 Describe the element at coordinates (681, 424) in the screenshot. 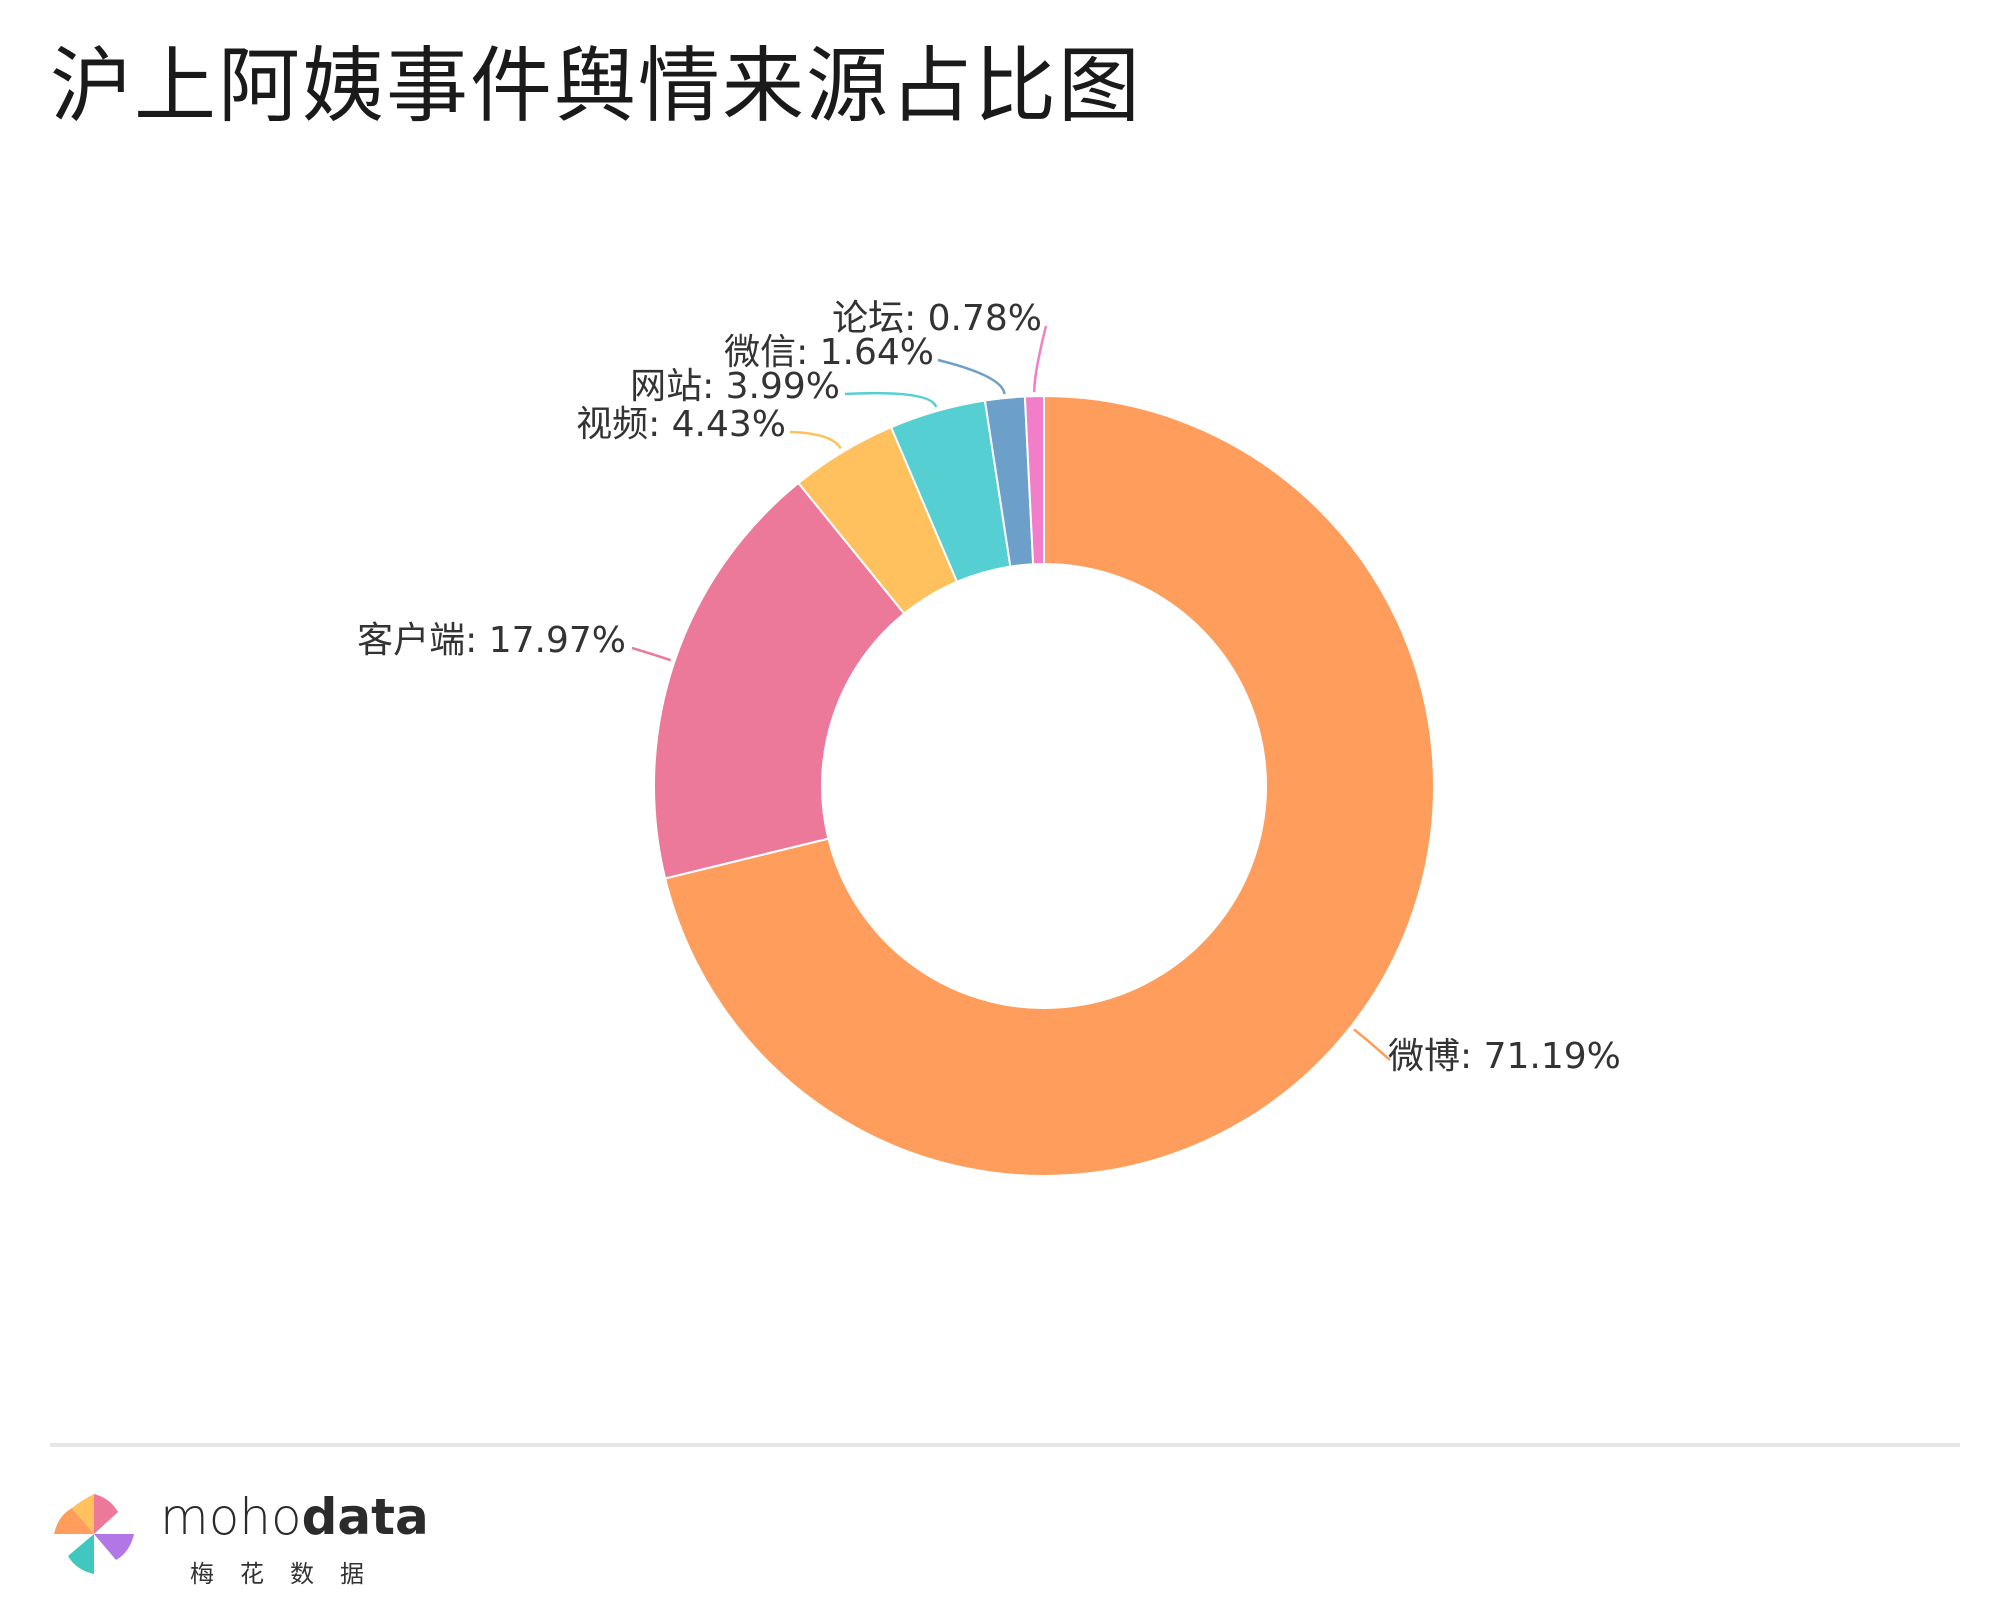

I see `slice-label-视频: 视频: 4.43%` at that location.